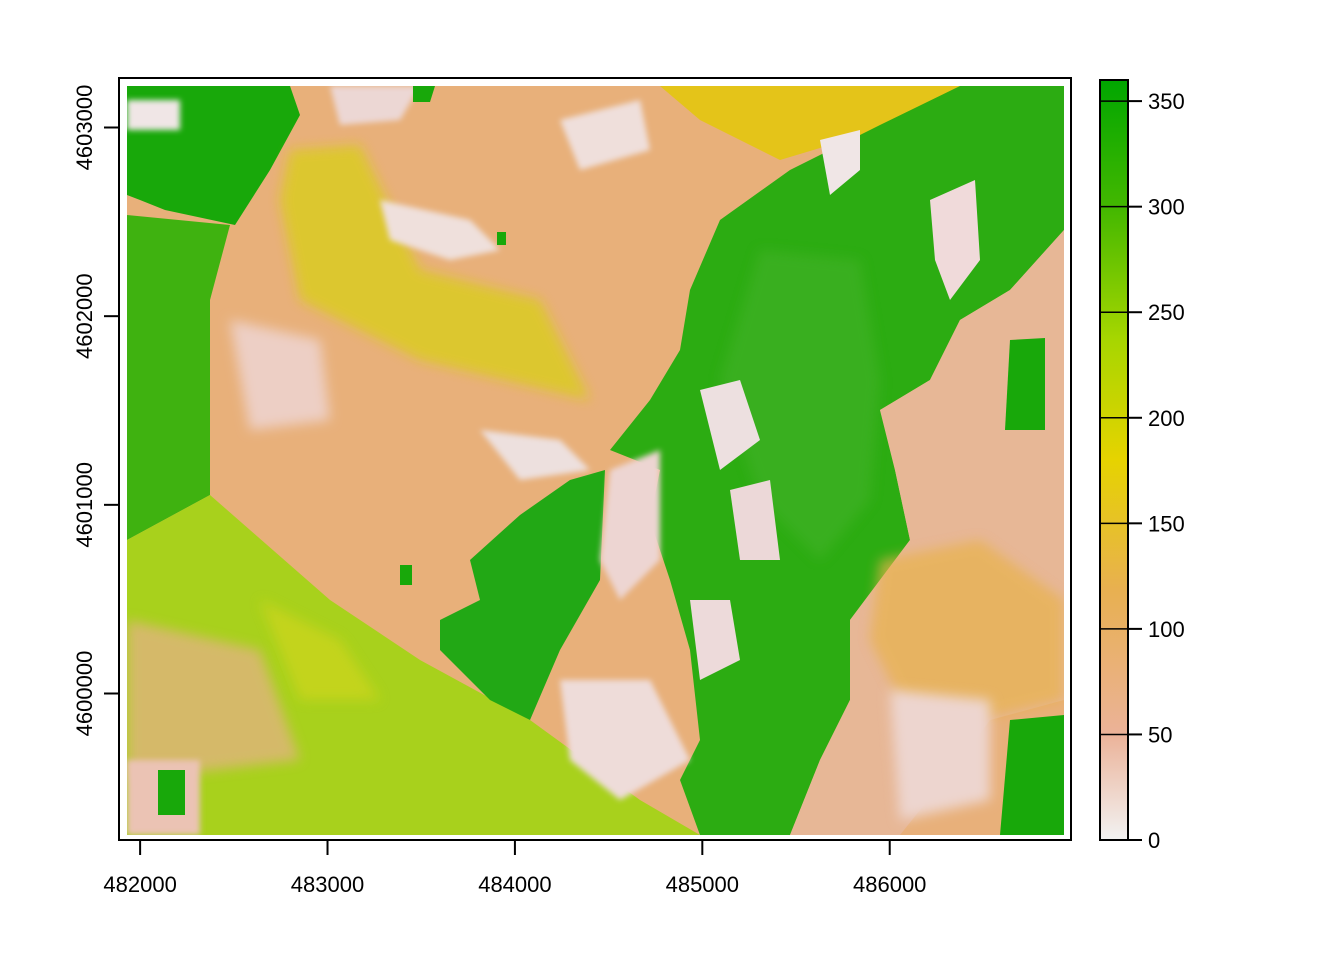 This screenshot has height=960, width=1344. What do you see at coordinates (1142, 471) in the screenshot?
I see `legend-ticks: 0 50 100 150 200 250 300 350` at bounding box center [1142, 471].